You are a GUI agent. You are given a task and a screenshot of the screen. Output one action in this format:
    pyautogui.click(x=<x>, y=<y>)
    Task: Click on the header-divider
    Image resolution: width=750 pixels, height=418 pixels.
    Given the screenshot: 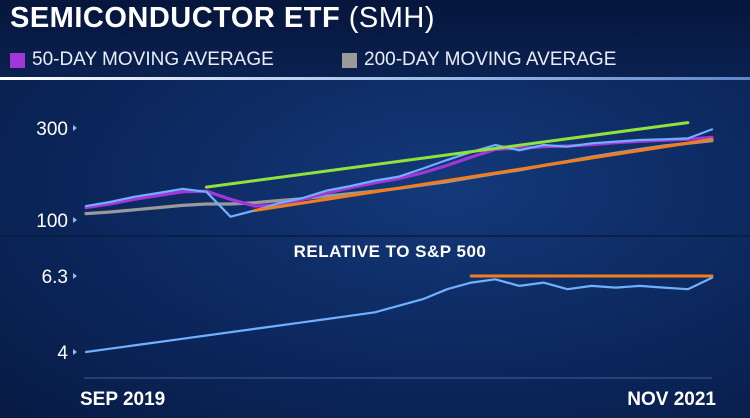 What is the action you would take?
    pyautogui.click(x=375, y=78)
    